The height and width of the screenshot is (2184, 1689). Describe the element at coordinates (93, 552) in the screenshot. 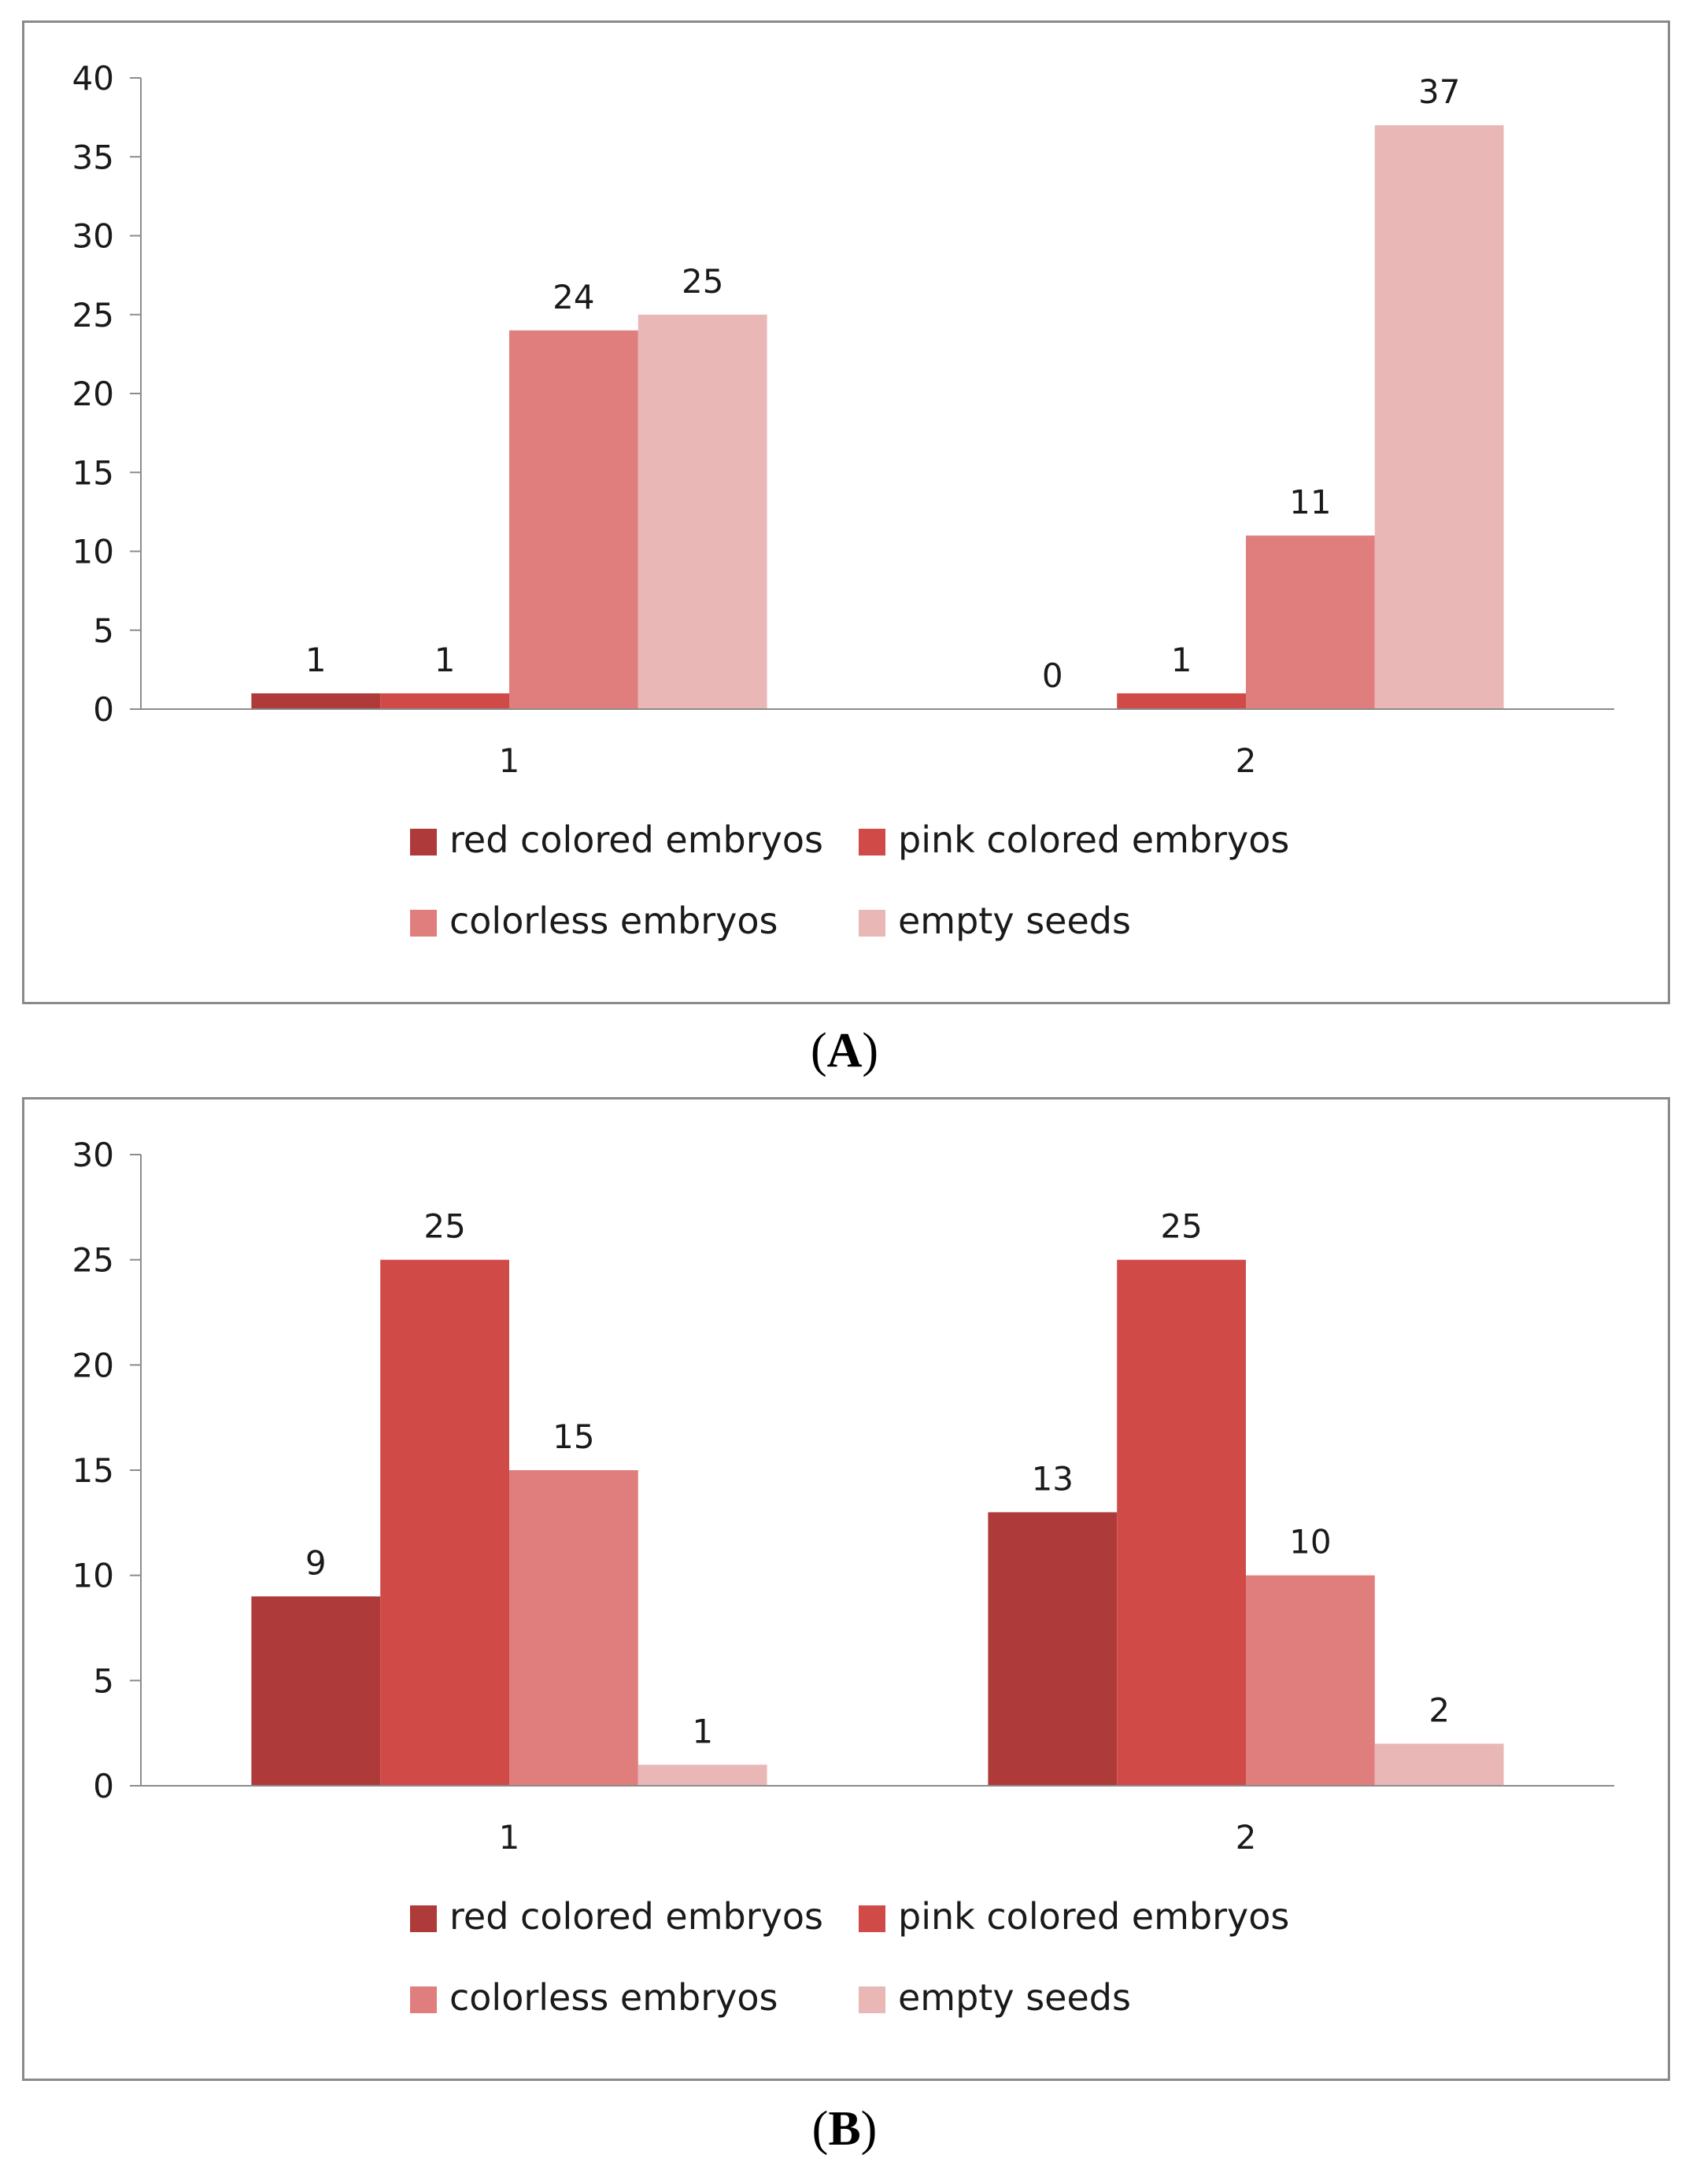

I see `chart-a-y-tick-label: 10` at that location.